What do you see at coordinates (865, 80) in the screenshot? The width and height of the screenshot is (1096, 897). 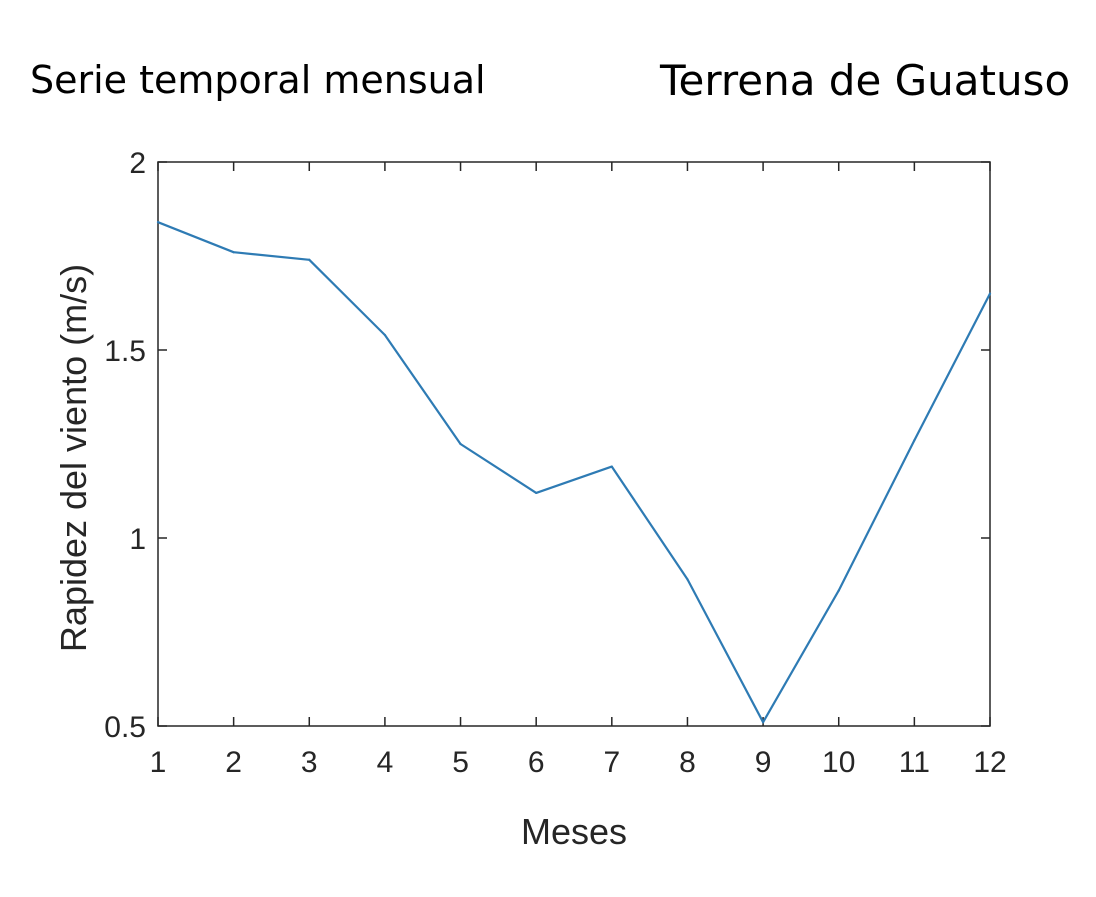 I see `chart-title-right: Terrena de Guatuso` at bounding box center [865, 80].